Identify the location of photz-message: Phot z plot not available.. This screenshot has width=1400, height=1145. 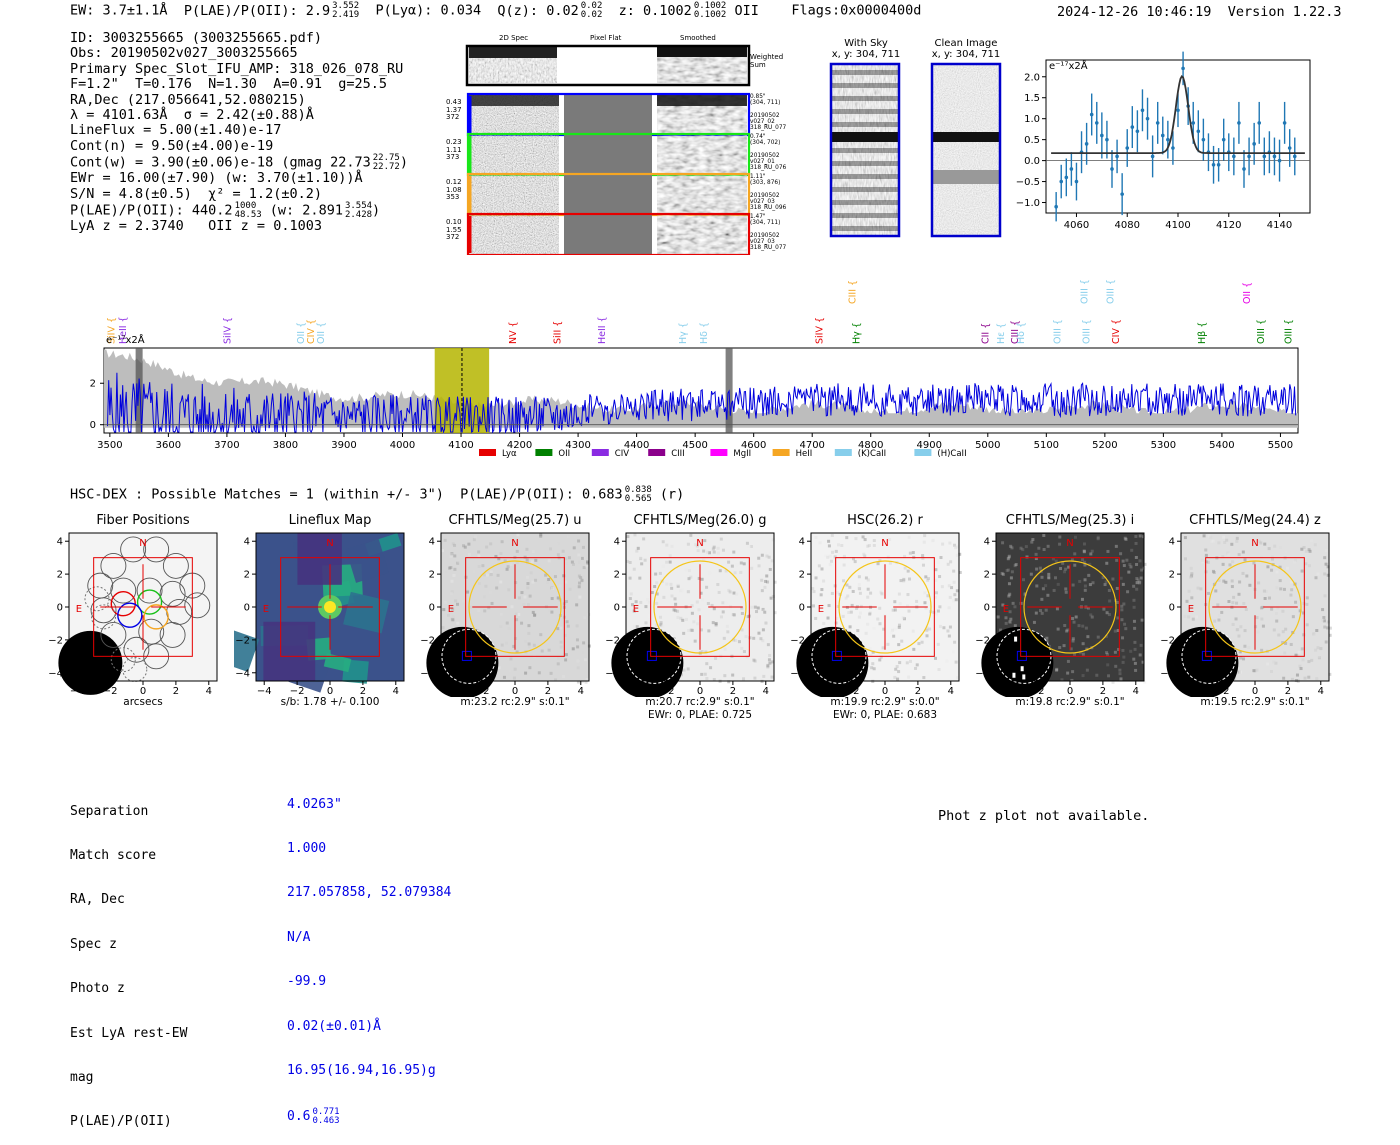
(1044, 816).